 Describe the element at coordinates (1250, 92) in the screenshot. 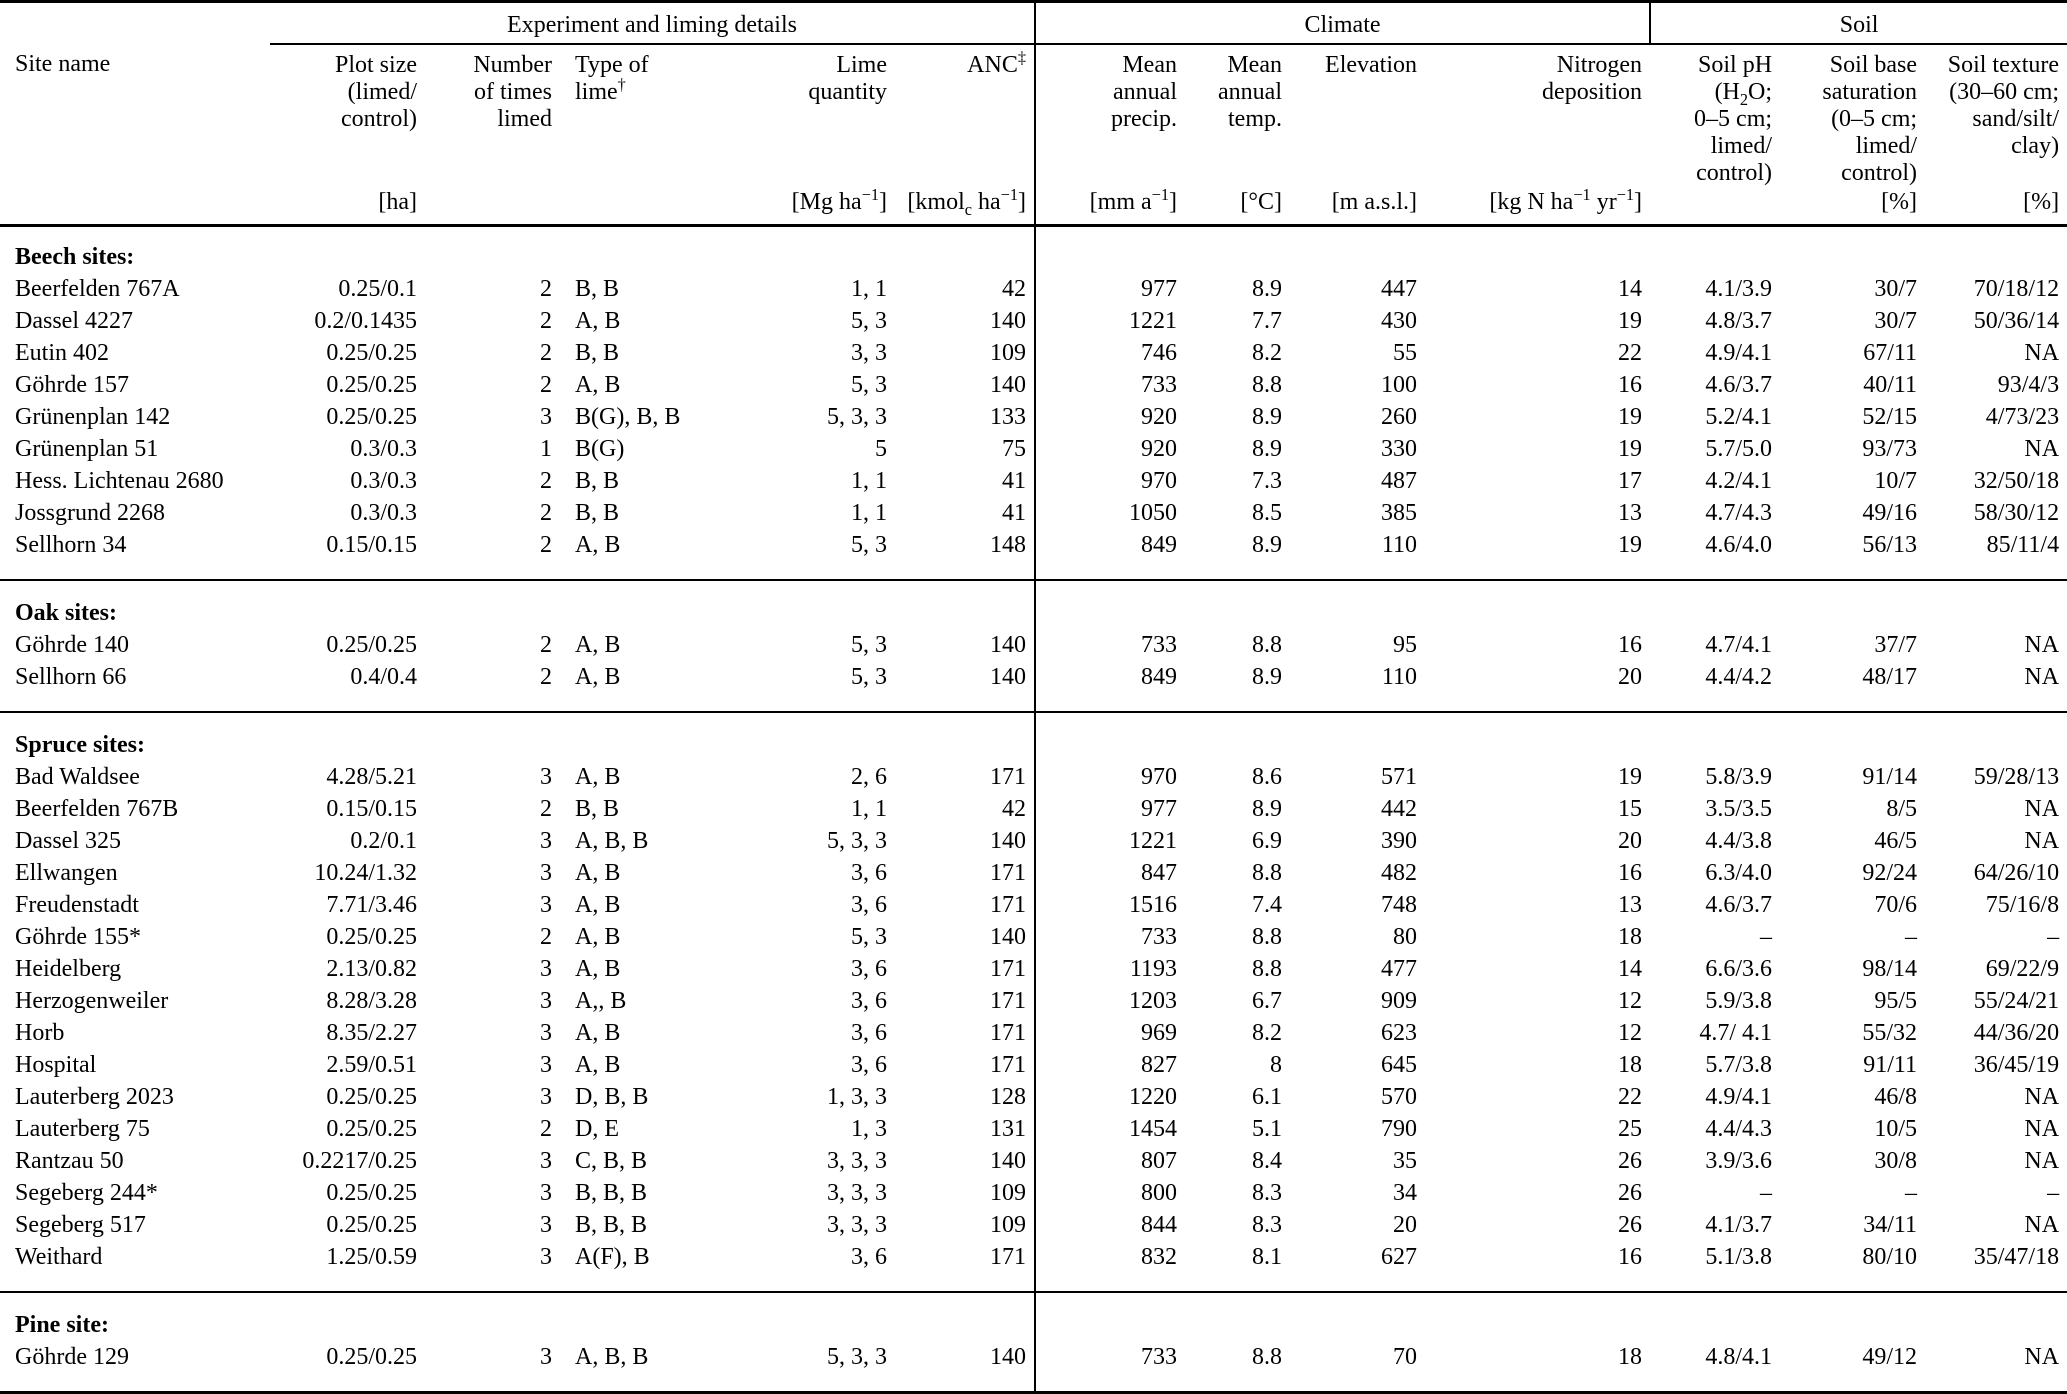

I see `col-header-temp: Mean annual temp.` at that location.